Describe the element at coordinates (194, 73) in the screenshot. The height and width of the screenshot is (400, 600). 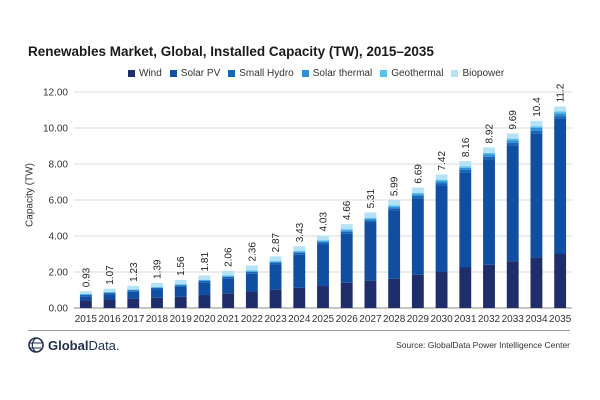
I see `legend-item-solar-pv: Solar PV` at that location.